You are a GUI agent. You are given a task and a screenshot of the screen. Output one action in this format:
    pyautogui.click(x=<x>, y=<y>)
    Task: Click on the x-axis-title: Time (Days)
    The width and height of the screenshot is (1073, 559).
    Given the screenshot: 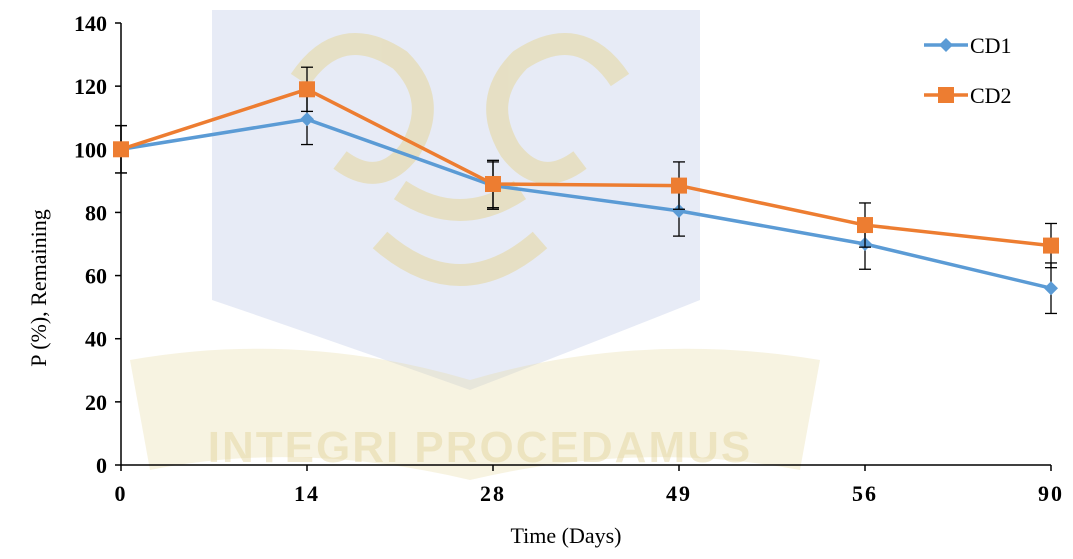 What is the action you would take?
    pyautogui.click(x=565, y=535)
    